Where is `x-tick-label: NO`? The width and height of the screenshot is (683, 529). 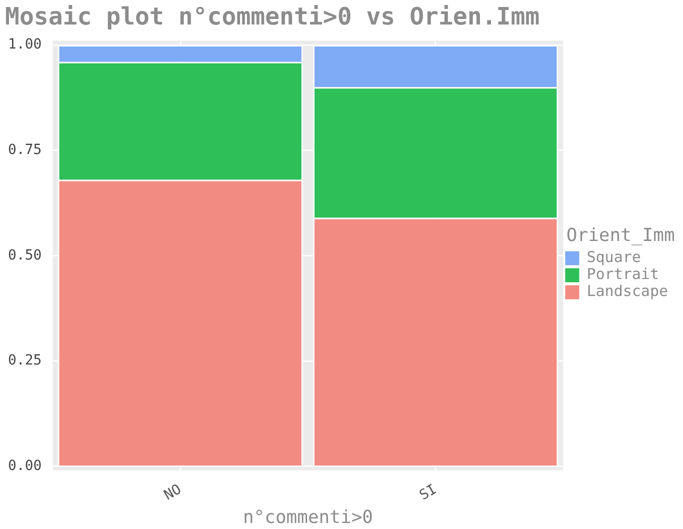 x-tick-label: NO is located at coordinates (173, 492).